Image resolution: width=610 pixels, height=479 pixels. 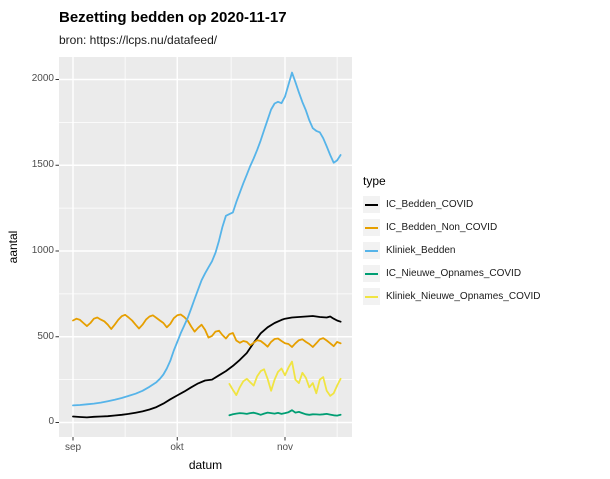 What do you see at coordinates (442, 227) in the screenshot?
I see `legend-item-label: IC_Bedden_Non_COVID` at bounding box center [442, 227].